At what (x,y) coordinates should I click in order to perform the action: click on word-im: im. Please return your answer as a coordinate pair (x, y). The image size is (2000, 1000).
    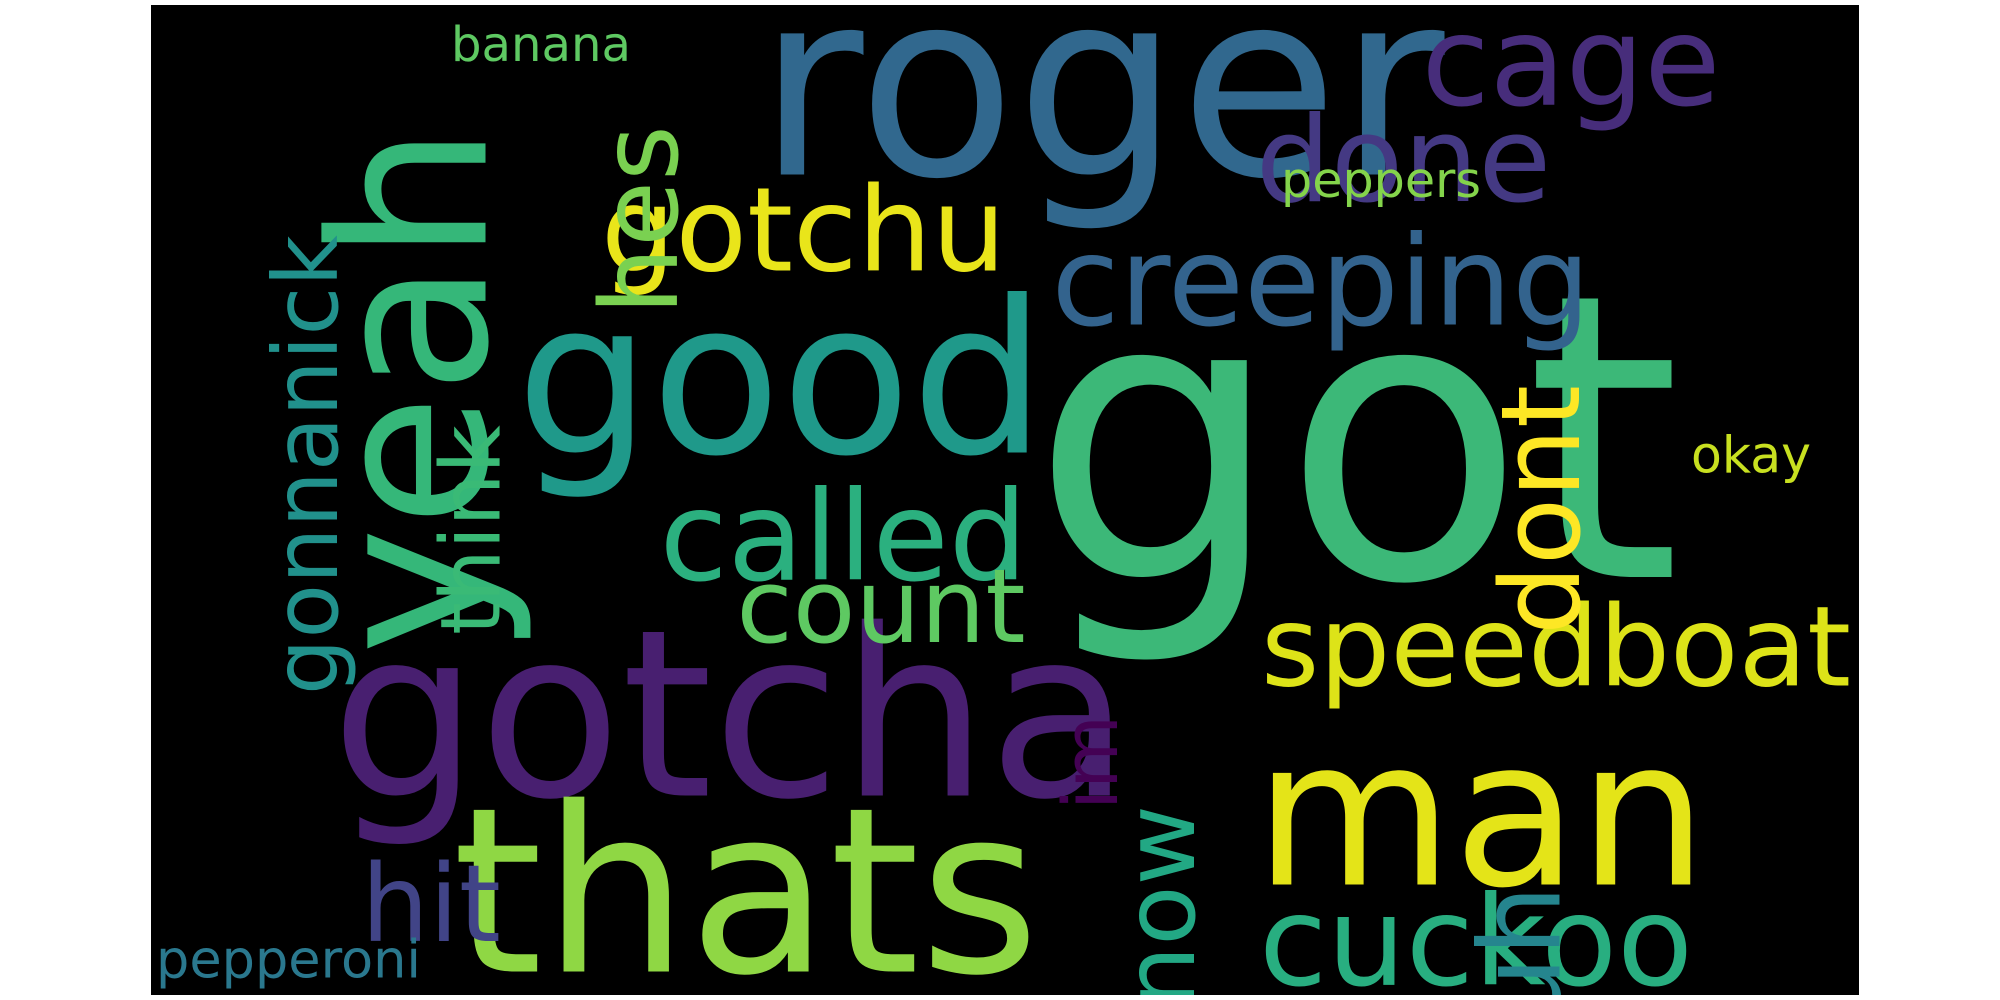
    Looking at the image, I should click on (1091, 762).